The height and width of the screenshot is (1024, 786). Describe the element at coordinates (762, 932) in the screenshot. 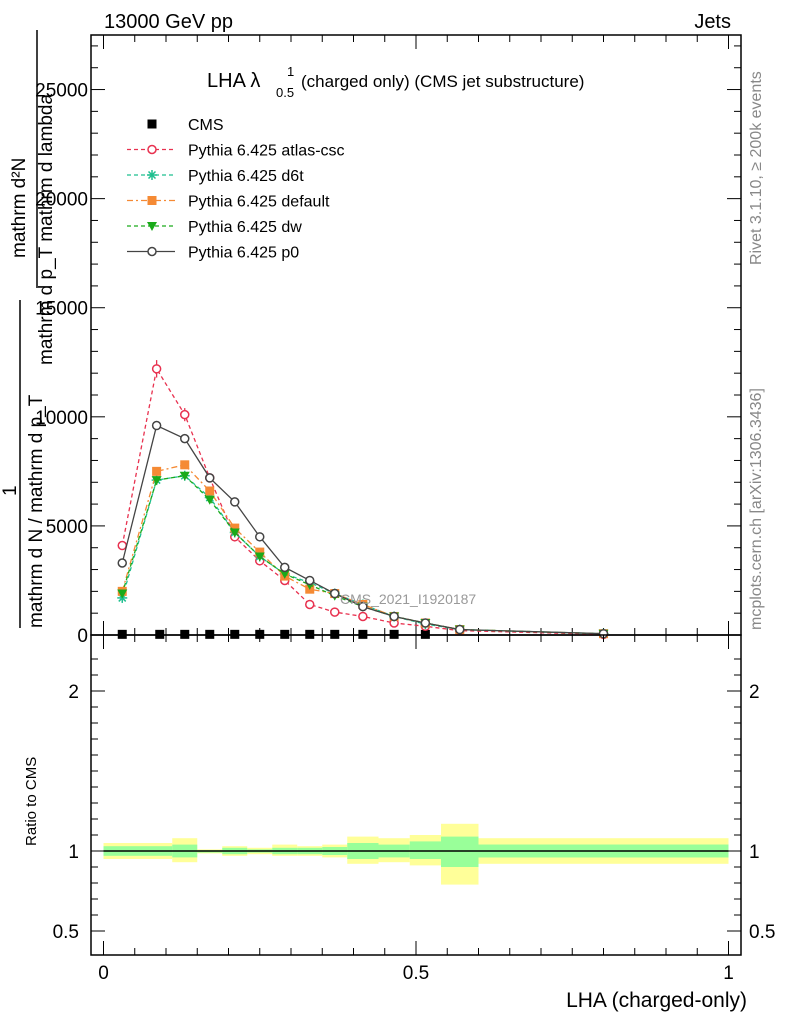

I see `ratio-y-tick-label-right: 0.5` at that location.